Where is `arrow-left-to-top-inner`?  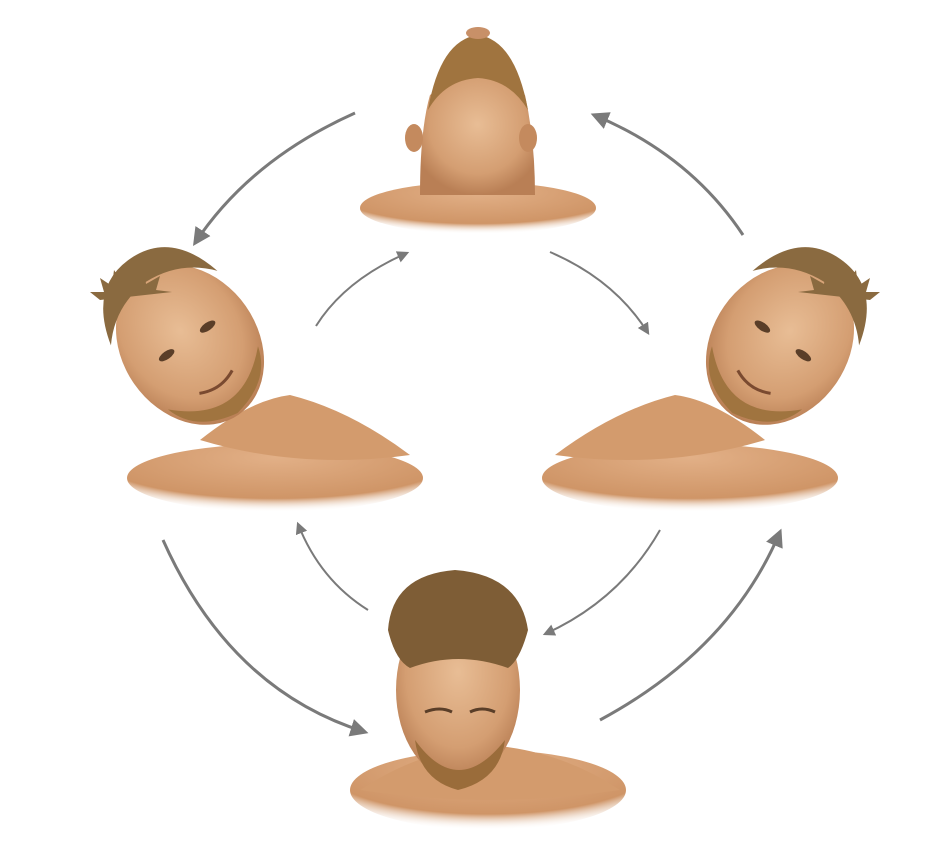 arrow-left-to-top-inner is located at coordinates (362, 289).